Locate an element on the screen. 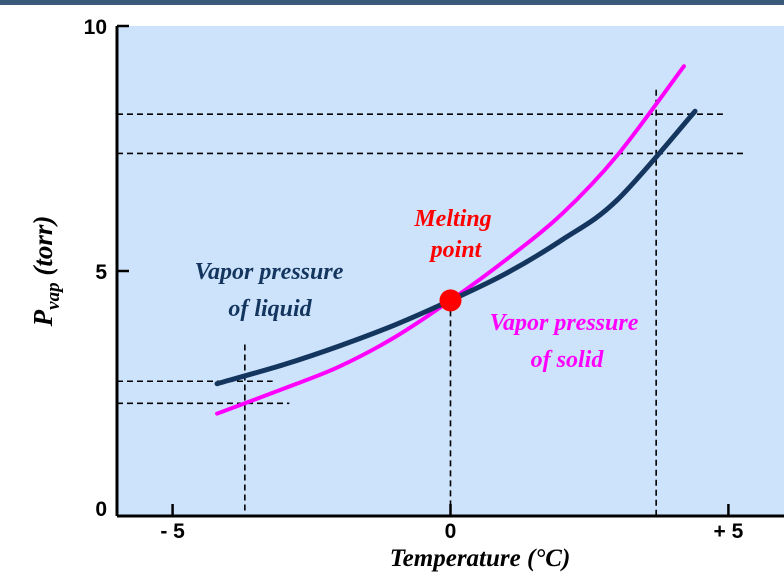 The height and width of the screenshot is (576, 784). x-axis-label: Temperature (°C) is located at coordinates (480, 558).